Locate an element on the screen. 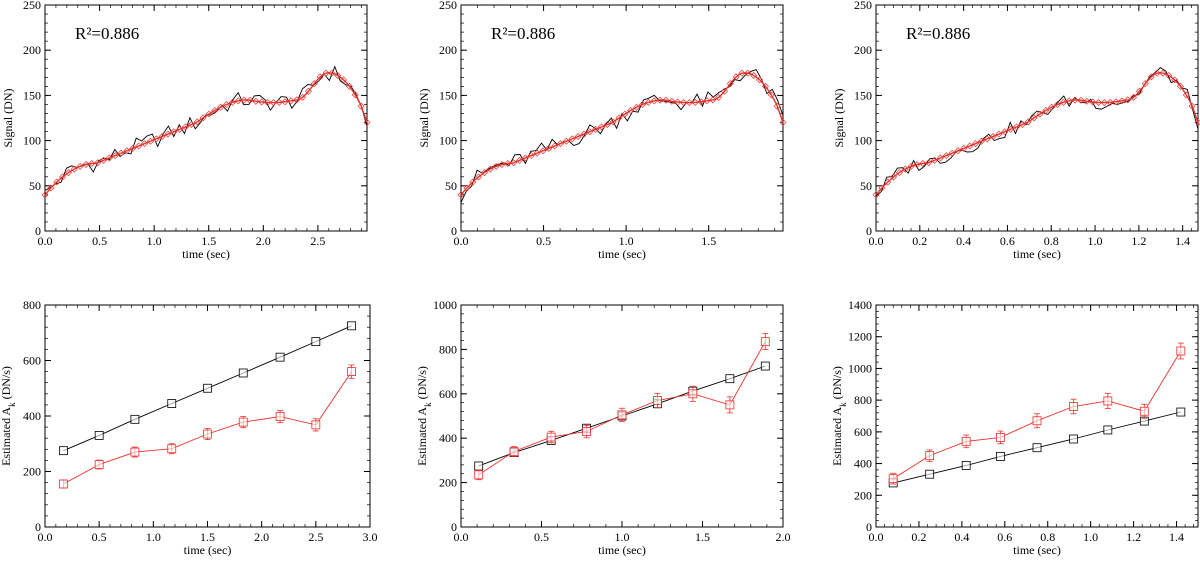 This screenshot has height=567, width=1200. rate-1-x-tick-label: 0.5 is located at coordinates (99, 537).